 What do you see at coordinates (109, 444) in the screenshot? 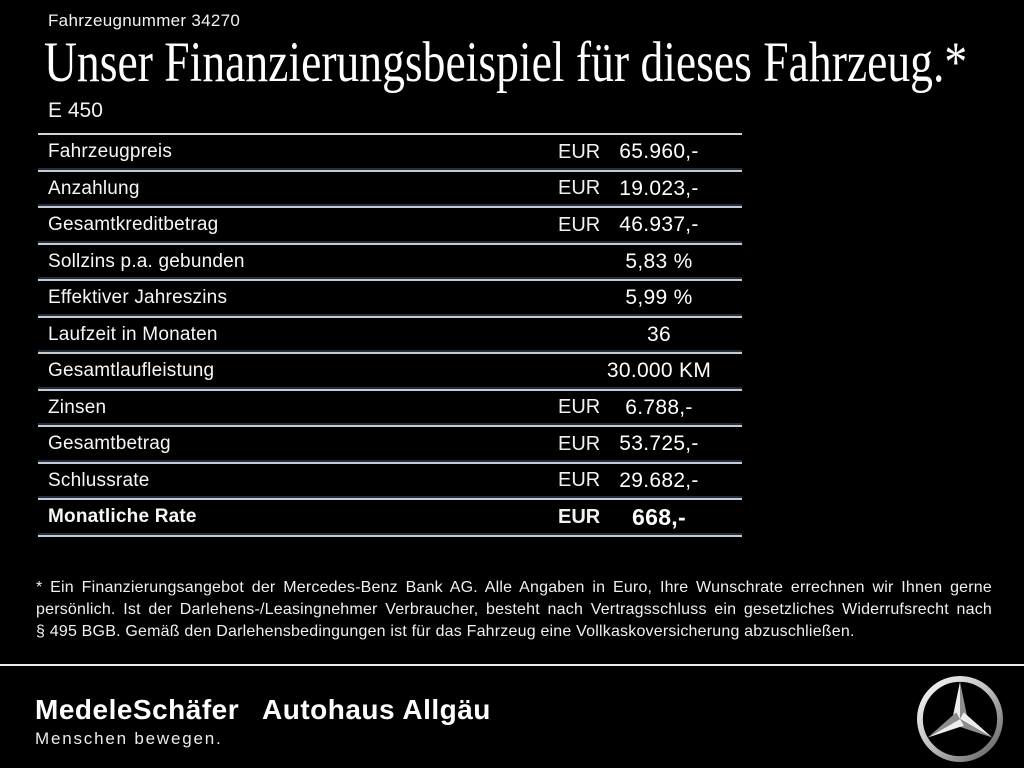
I see `row-label: Gesamtbetrag` at bounding box center [109, 444].